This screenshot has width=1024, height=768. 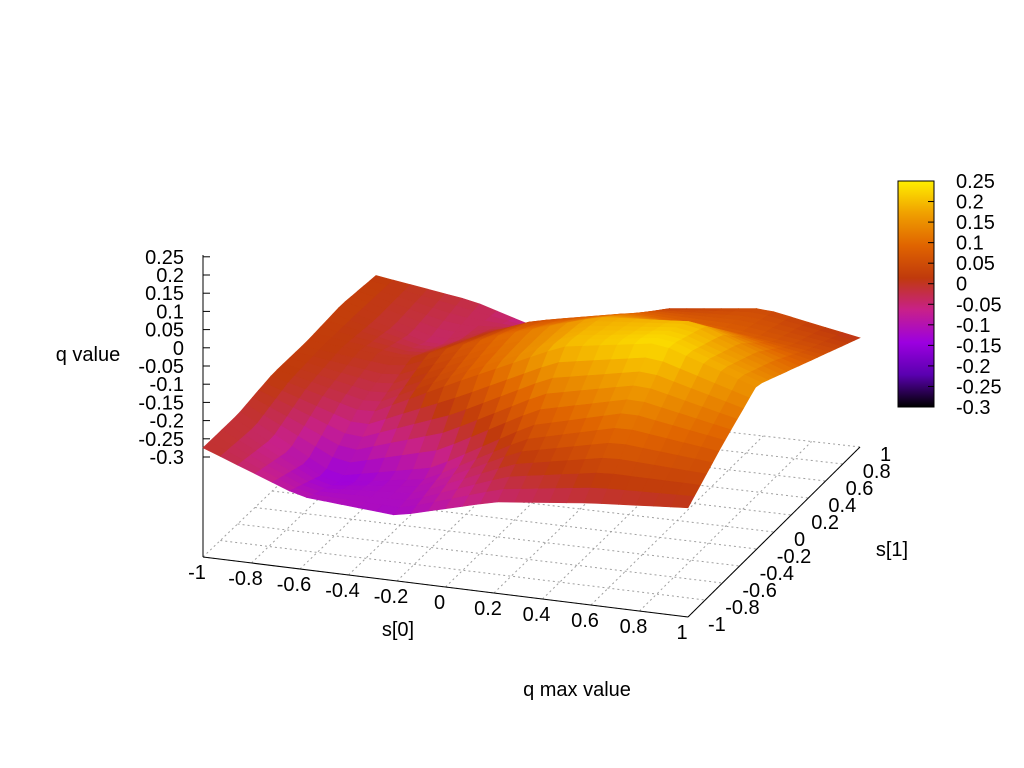 I want to click on y-tick-label: -0.6, so click(x=759, y=591).